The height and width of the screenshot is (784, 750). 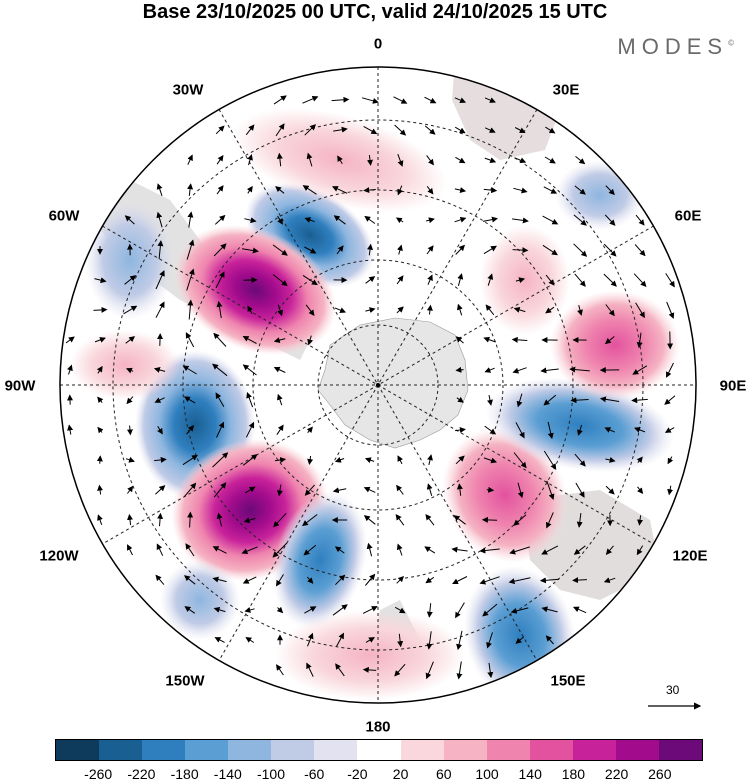 What do you see at coordinates (64, 216) in the screenshot?
I see `lon-label-60w: 60W` at bounding box center [64, 216].